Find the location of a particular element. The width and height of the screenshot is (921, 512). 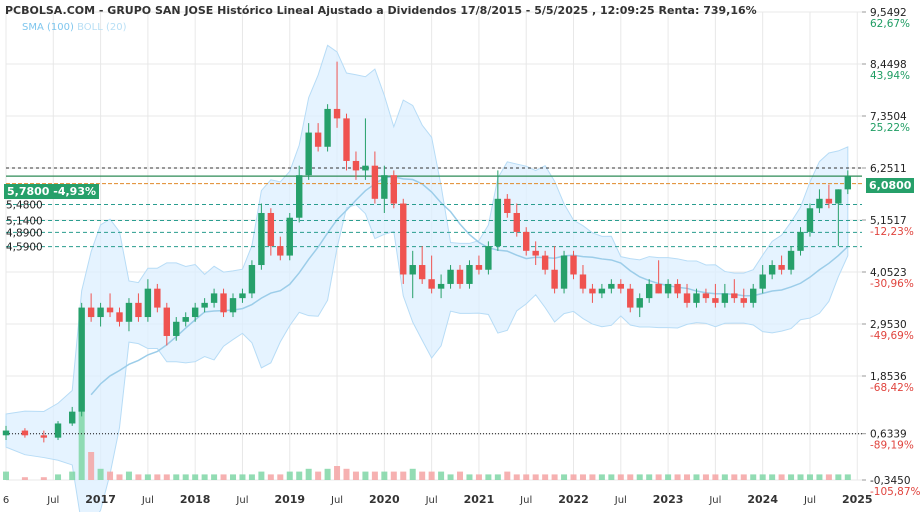

y-tick-label: 6,2511 is located at coordinates (888, 169).